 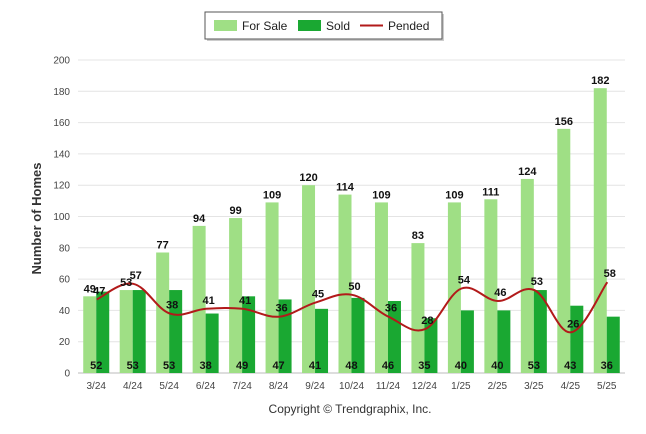 I want to click on pended-value-label: 58, so click(x=610, y=274).